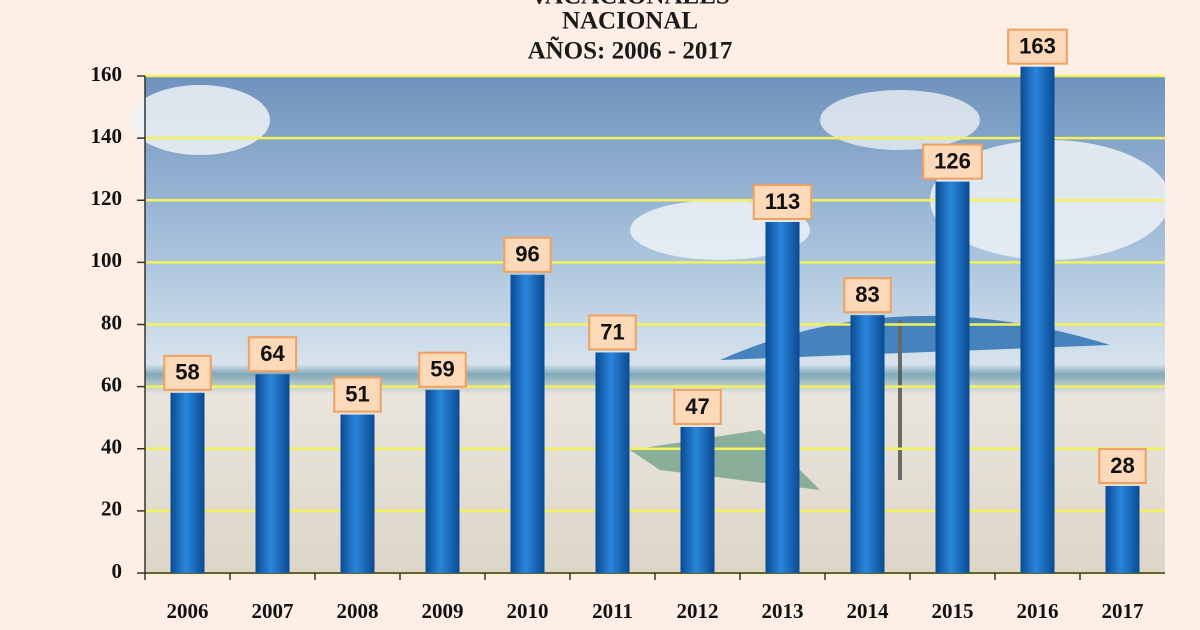 This screenshot has width=1200, height=630. What do you see at coordinates (107, 198) in the screenshot?
I see `y-tick-label: 120` at bounding box center [107, 198].